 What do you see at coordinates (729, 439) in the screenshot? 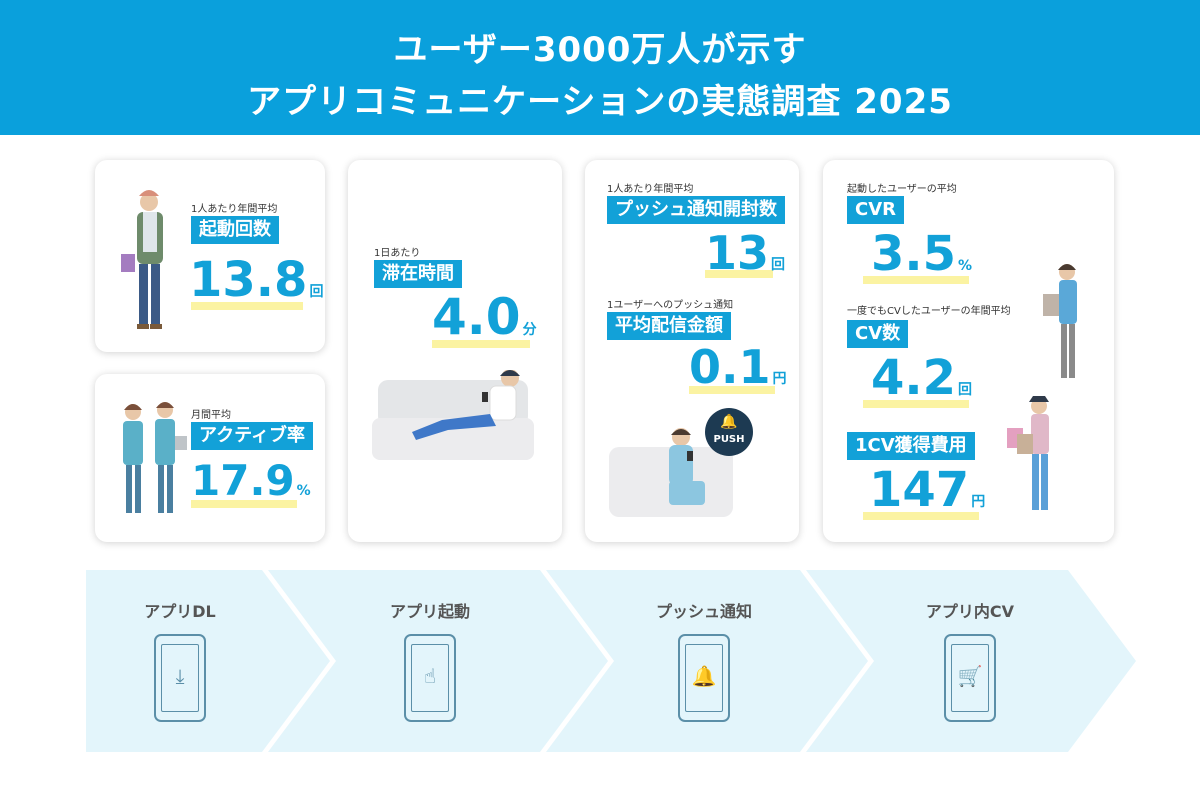
I see `push-badge-text: PUSH` at bounding box center [729, 439].